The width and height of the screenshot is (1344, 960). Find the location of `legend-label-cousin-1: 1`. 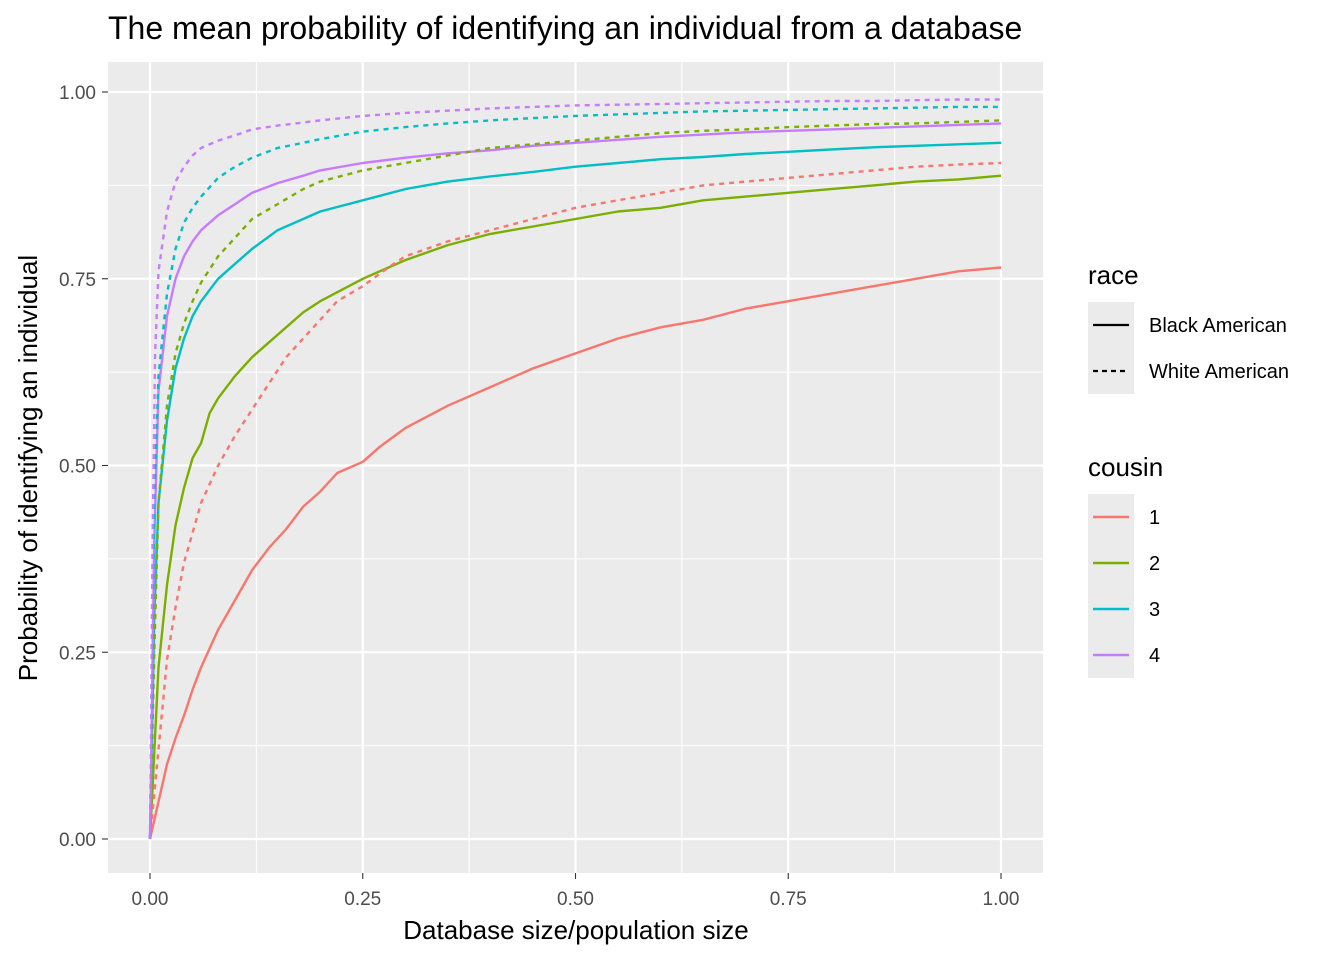

legend-label-cousin-1: 1 is located at coordinates (1154, 518).